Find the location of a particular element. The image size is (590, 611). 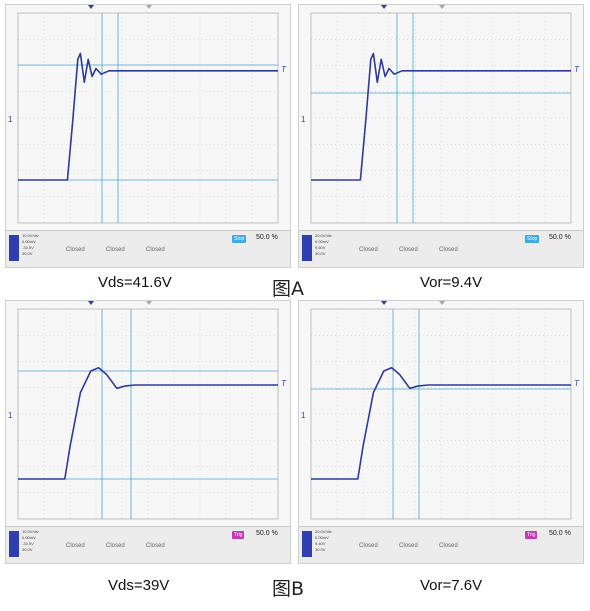

figure-label-a: 图A is located at coordinates (288, 289).